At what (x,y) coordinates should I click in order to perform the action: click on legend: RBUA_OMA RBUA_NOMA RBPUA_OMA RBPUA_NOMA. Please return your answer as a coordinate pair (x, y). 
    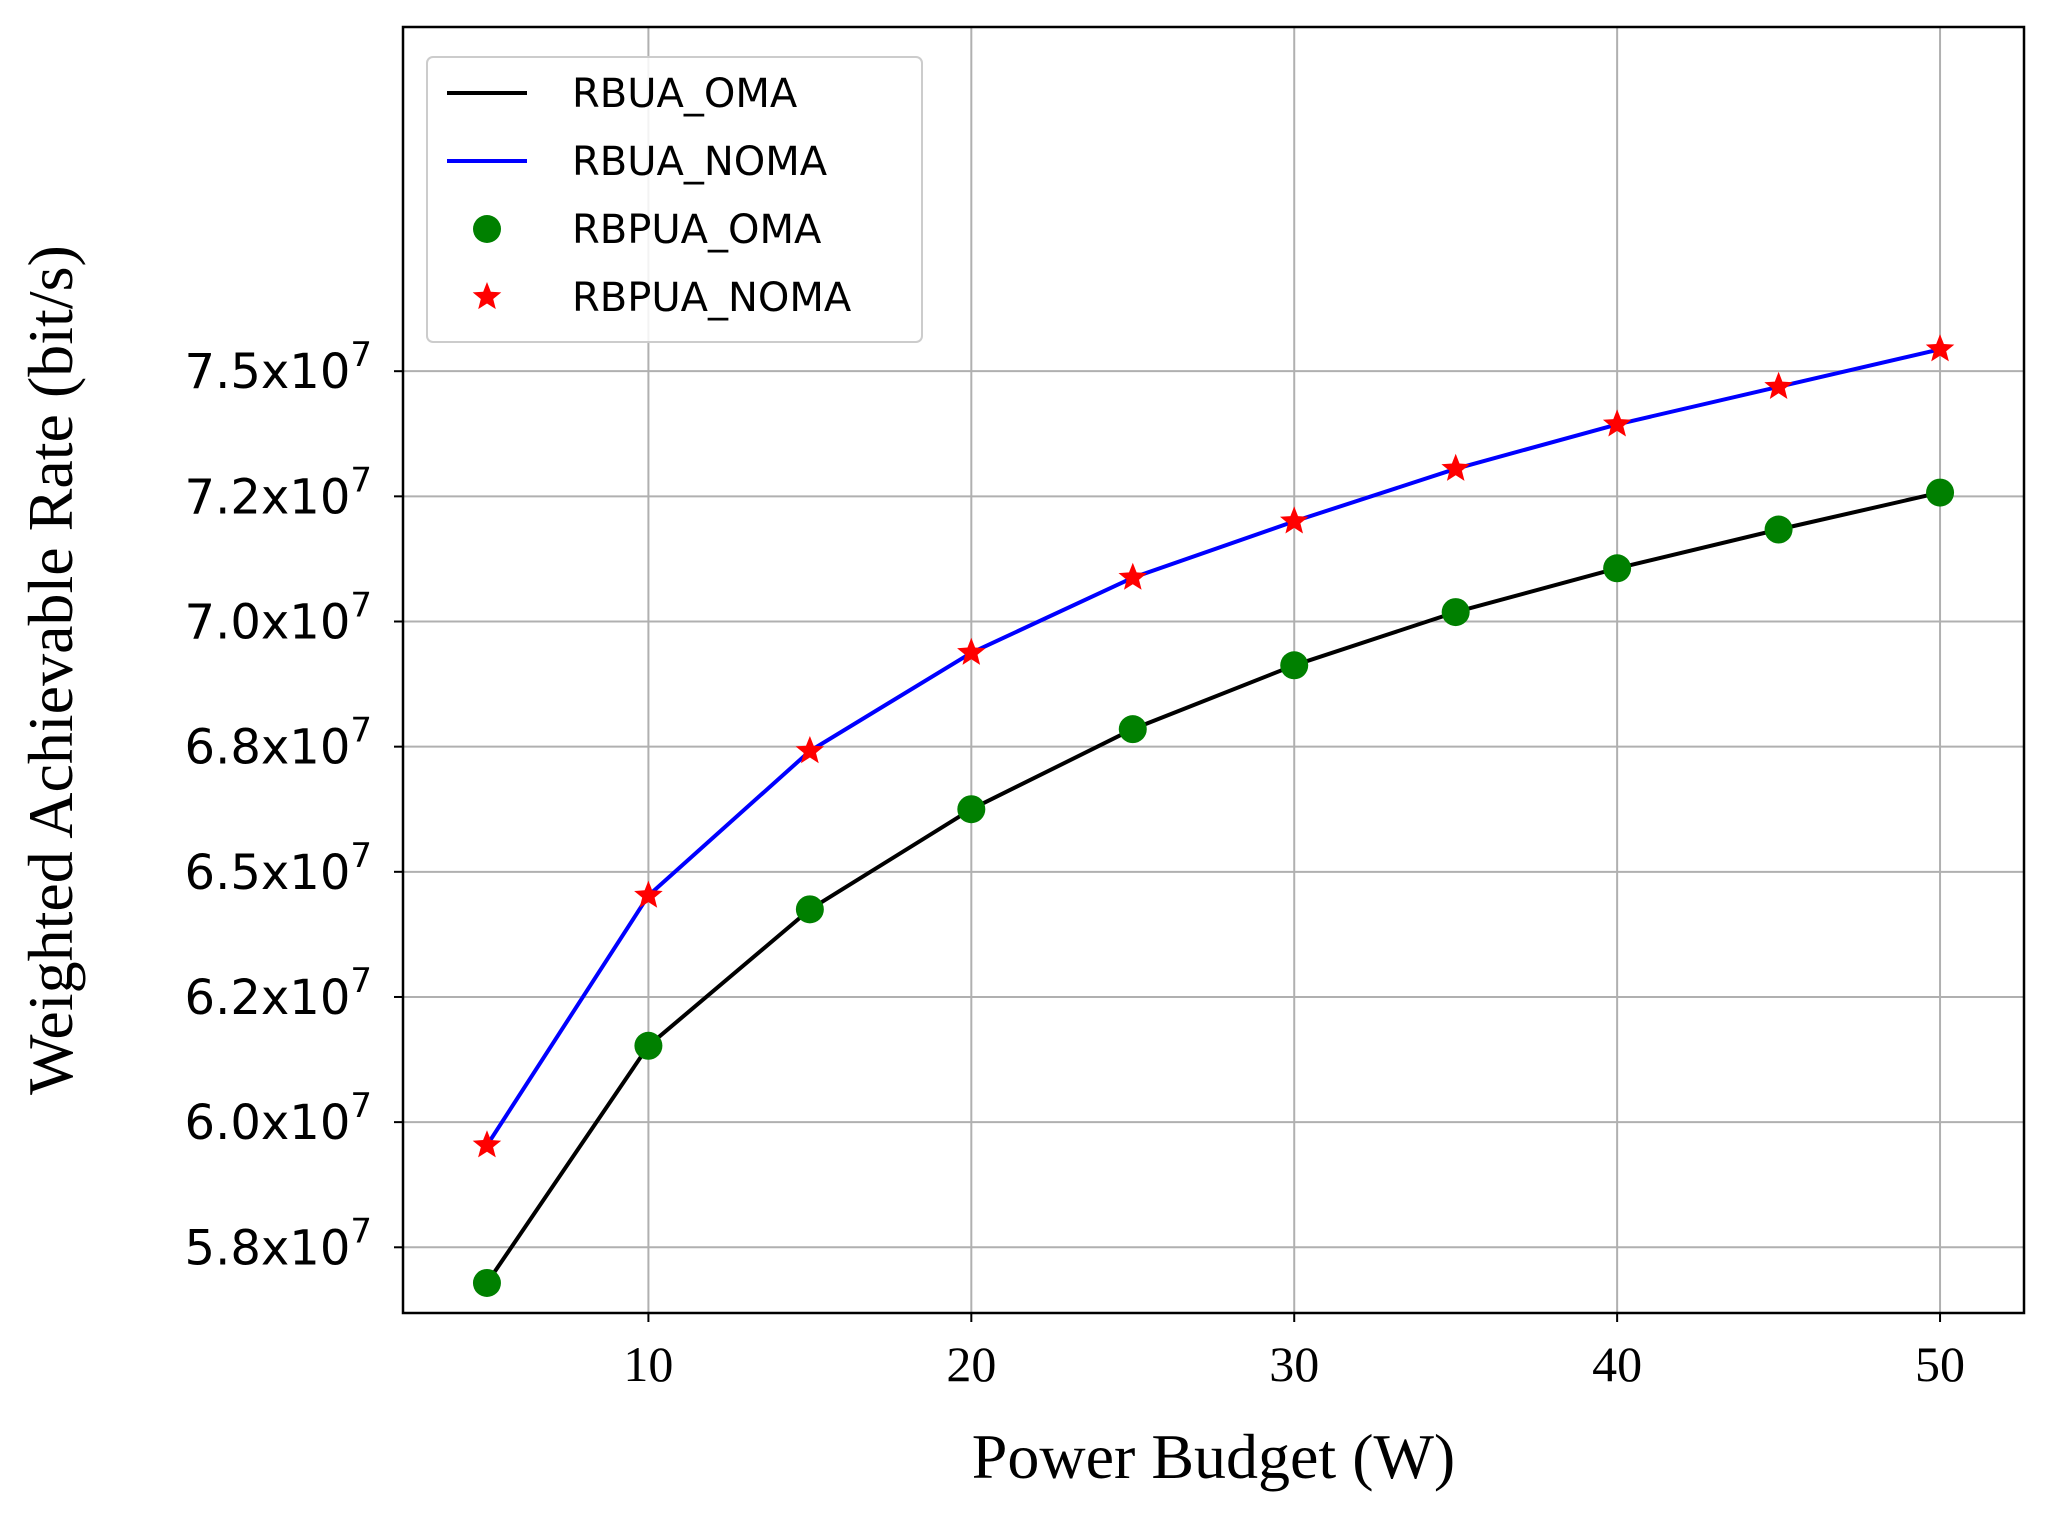
    Looking at the image, I should click on (674, 199).